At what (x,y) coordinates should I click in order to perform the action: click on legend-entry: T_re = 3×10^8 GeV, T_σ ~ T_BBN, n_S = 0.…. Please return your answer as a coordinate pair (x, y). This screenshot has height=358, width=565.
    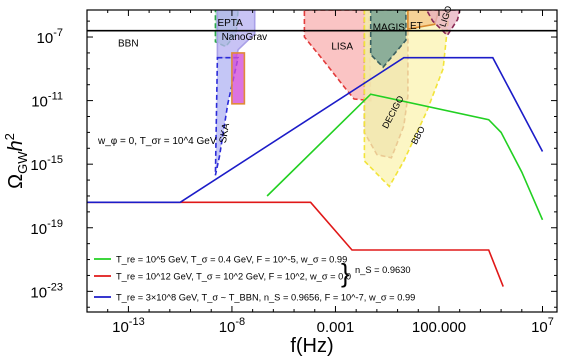
    Looking at the image, I should click on (265, 298).